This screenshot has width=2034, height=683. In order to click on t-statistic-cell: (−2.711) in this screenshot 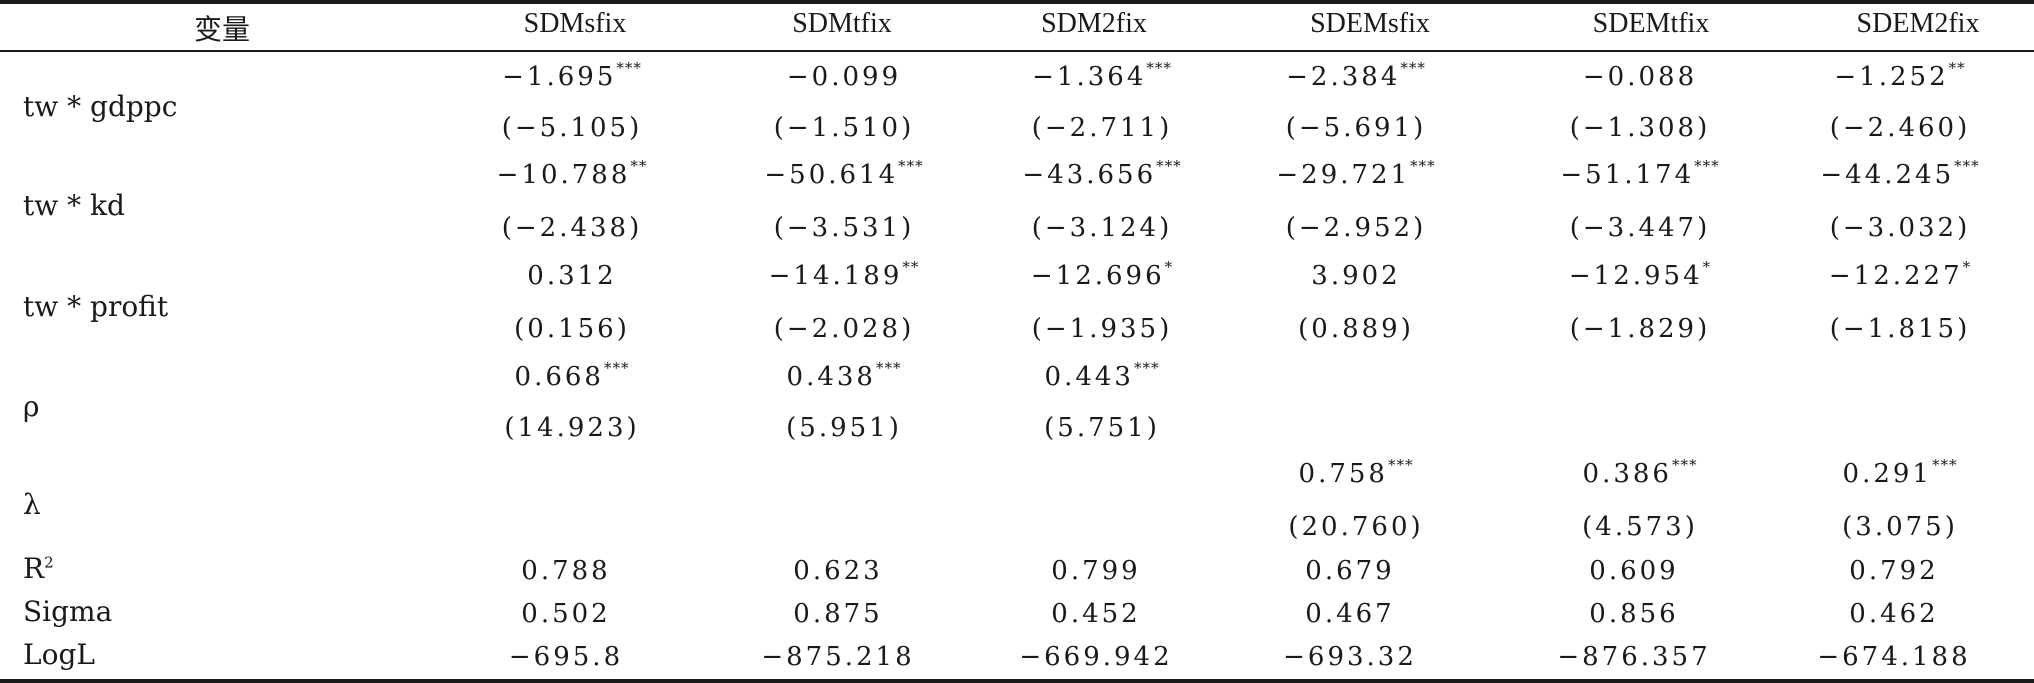, I will do `click(1102, 128)`.